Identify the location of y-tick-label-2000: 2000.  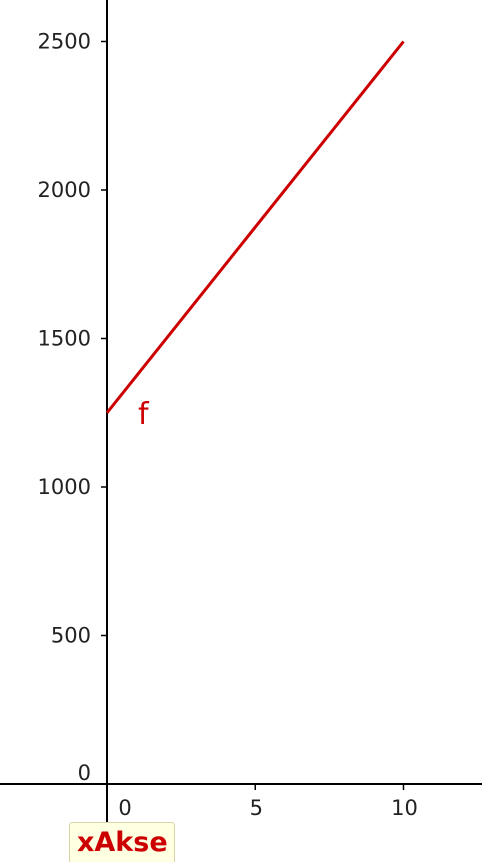
(64, 190).